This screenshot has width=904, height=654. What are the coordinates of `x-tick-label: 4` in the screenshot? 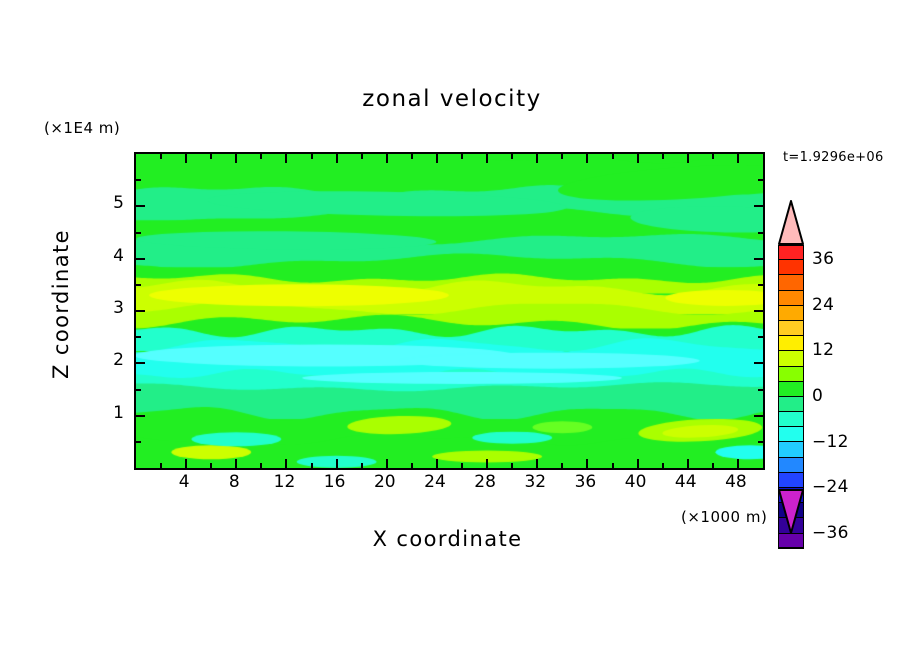 It's located at (184, 482).